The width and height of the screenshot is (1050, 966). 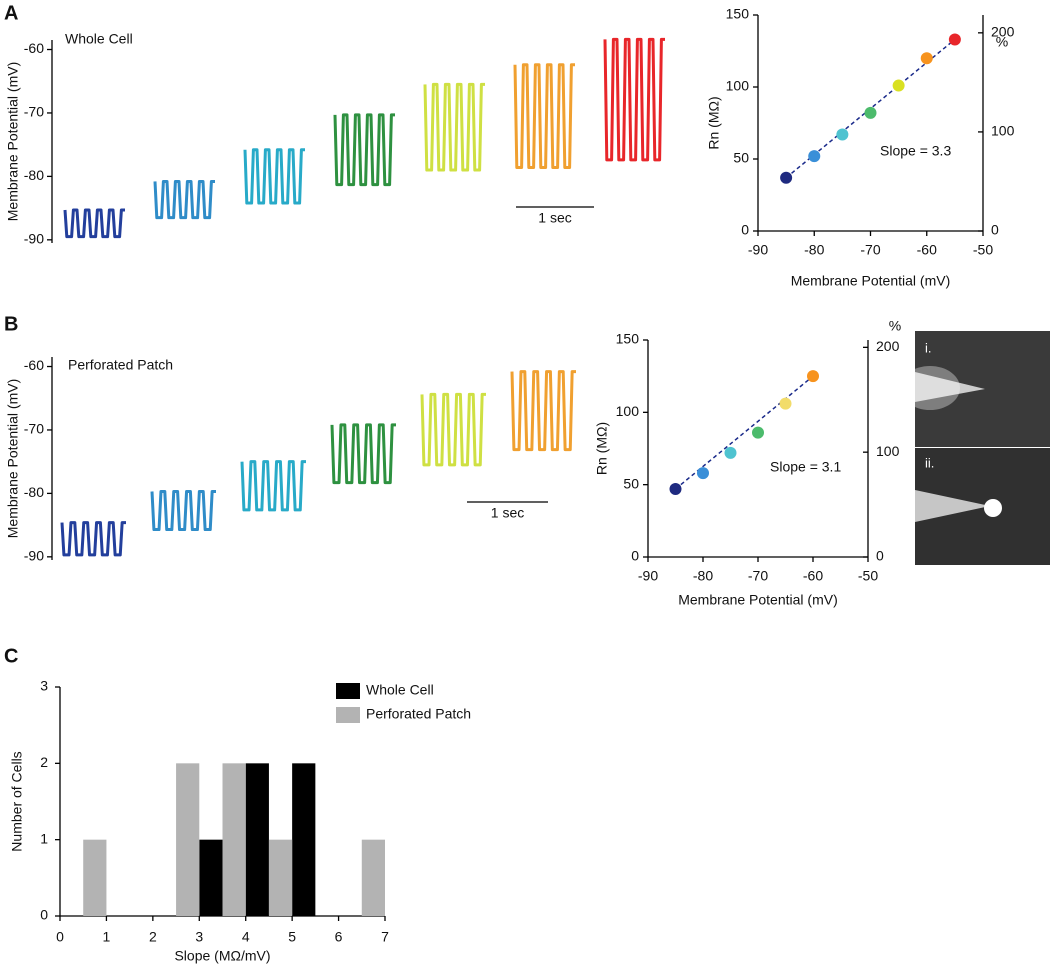 What do you see at coordinates (11, 13) in the screenshot?
I see `panel-letter: A` at bounding box center [11, 13].